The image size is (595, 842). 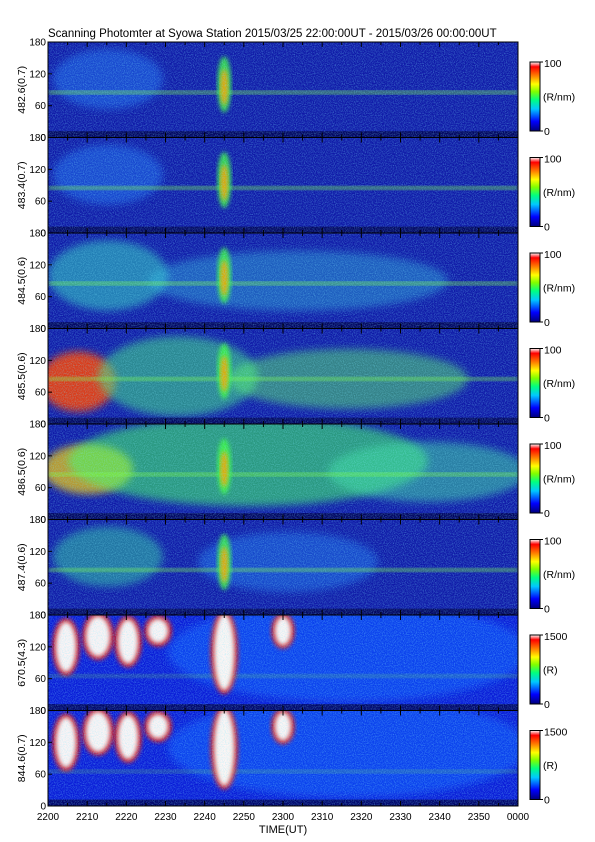 What do you see at coordinates (22, 90) in the screenshot?
I see `panel-ylabel: 482.6(0.7)` at bounding box center [22, 90].